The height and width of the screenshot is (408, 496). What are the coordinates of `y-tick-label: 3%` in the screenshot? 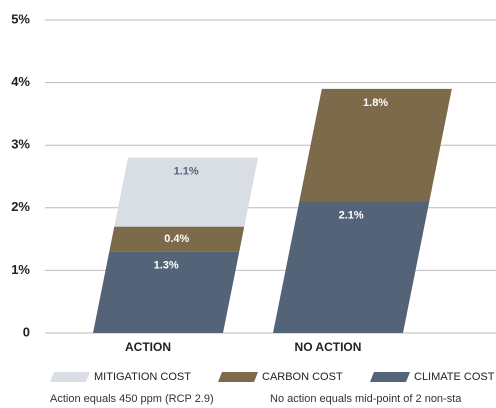 It's located at (20, 144).